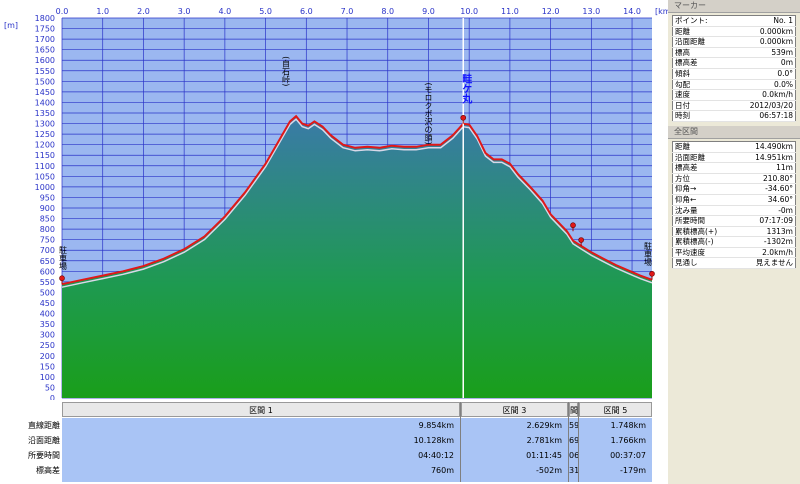  I want to click on segment-value: 2.629km, so click(514, 426).